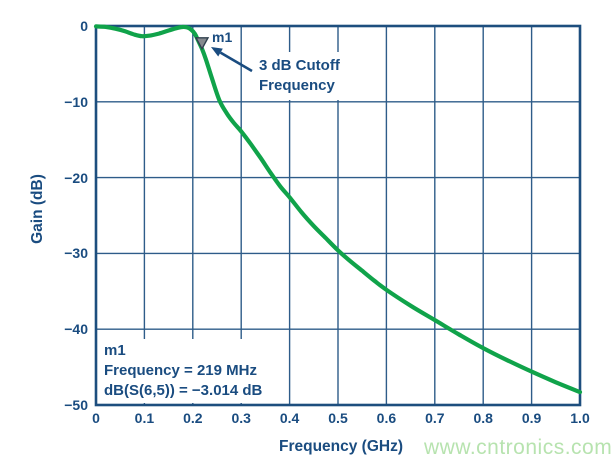 This screenshot has height=462, width=611. I want to click on y-tick-label: −40, so click(76, 329).